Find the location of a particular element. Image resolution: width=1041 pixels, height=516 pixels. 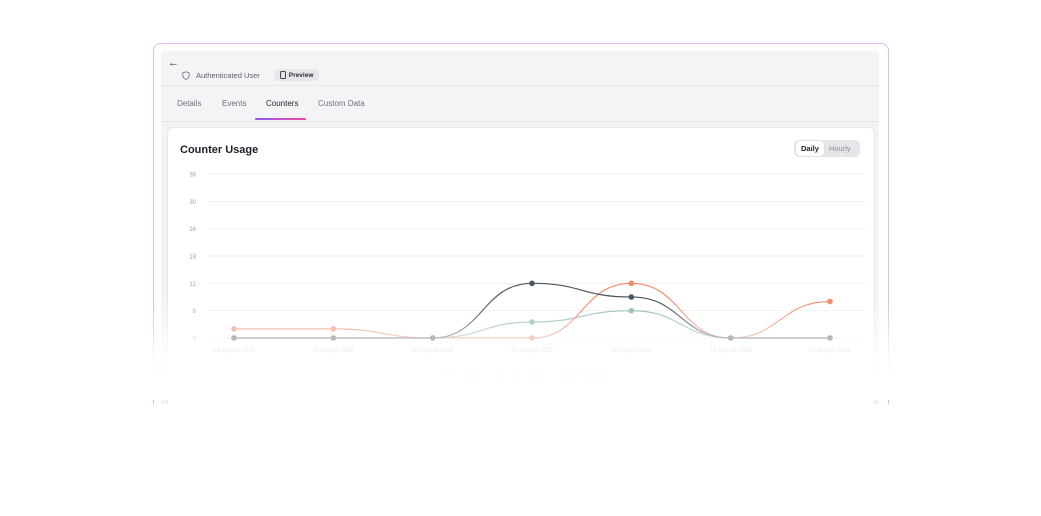

tab-custom-data: Custom Data is located at coordinates (341, 103).